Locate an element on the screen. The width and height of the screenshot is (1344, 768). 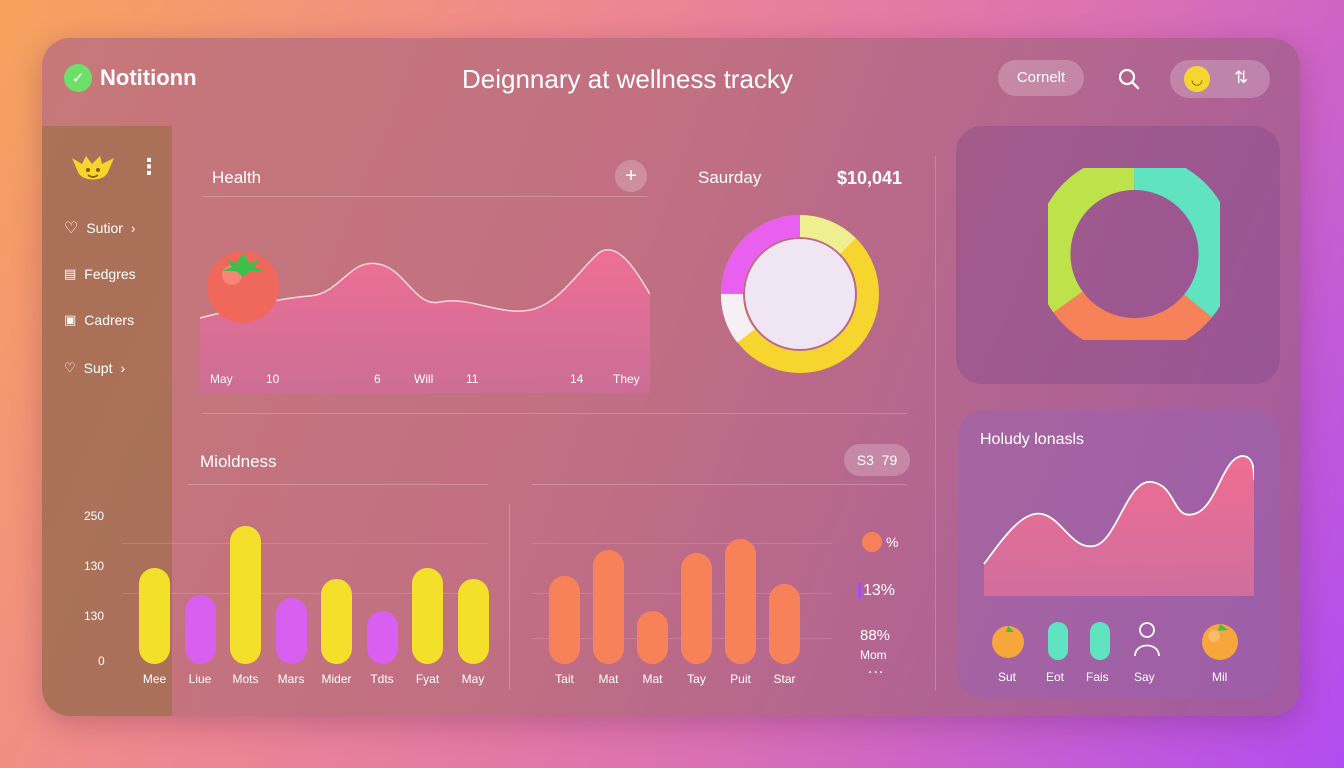
legend-value: % is located at coordinates (892, 542).